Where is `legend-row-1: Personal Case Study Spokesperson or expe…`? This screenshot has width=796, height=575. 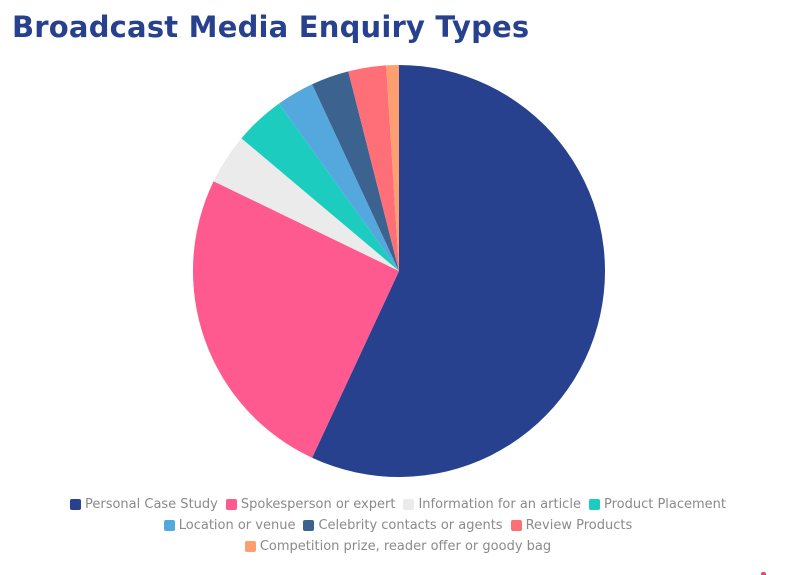 legend-row-1: Personal Case Study Spokesperson or expe… is located at coordinates (398, 504).